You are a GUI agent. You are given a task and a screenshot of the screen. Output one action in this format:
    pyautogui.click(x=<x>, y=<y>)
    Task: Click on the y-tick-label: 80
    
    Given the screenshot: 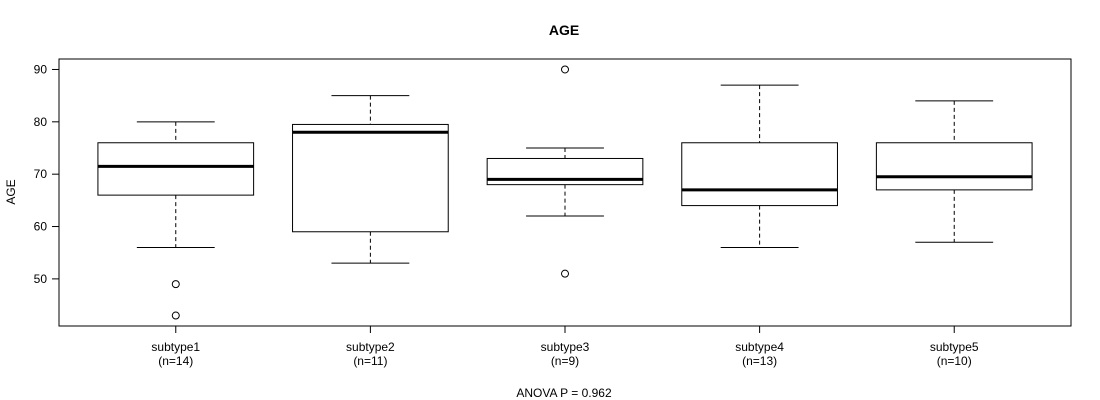 What is the action you would take?
    pyautogui.click(x=41, y=122)
    